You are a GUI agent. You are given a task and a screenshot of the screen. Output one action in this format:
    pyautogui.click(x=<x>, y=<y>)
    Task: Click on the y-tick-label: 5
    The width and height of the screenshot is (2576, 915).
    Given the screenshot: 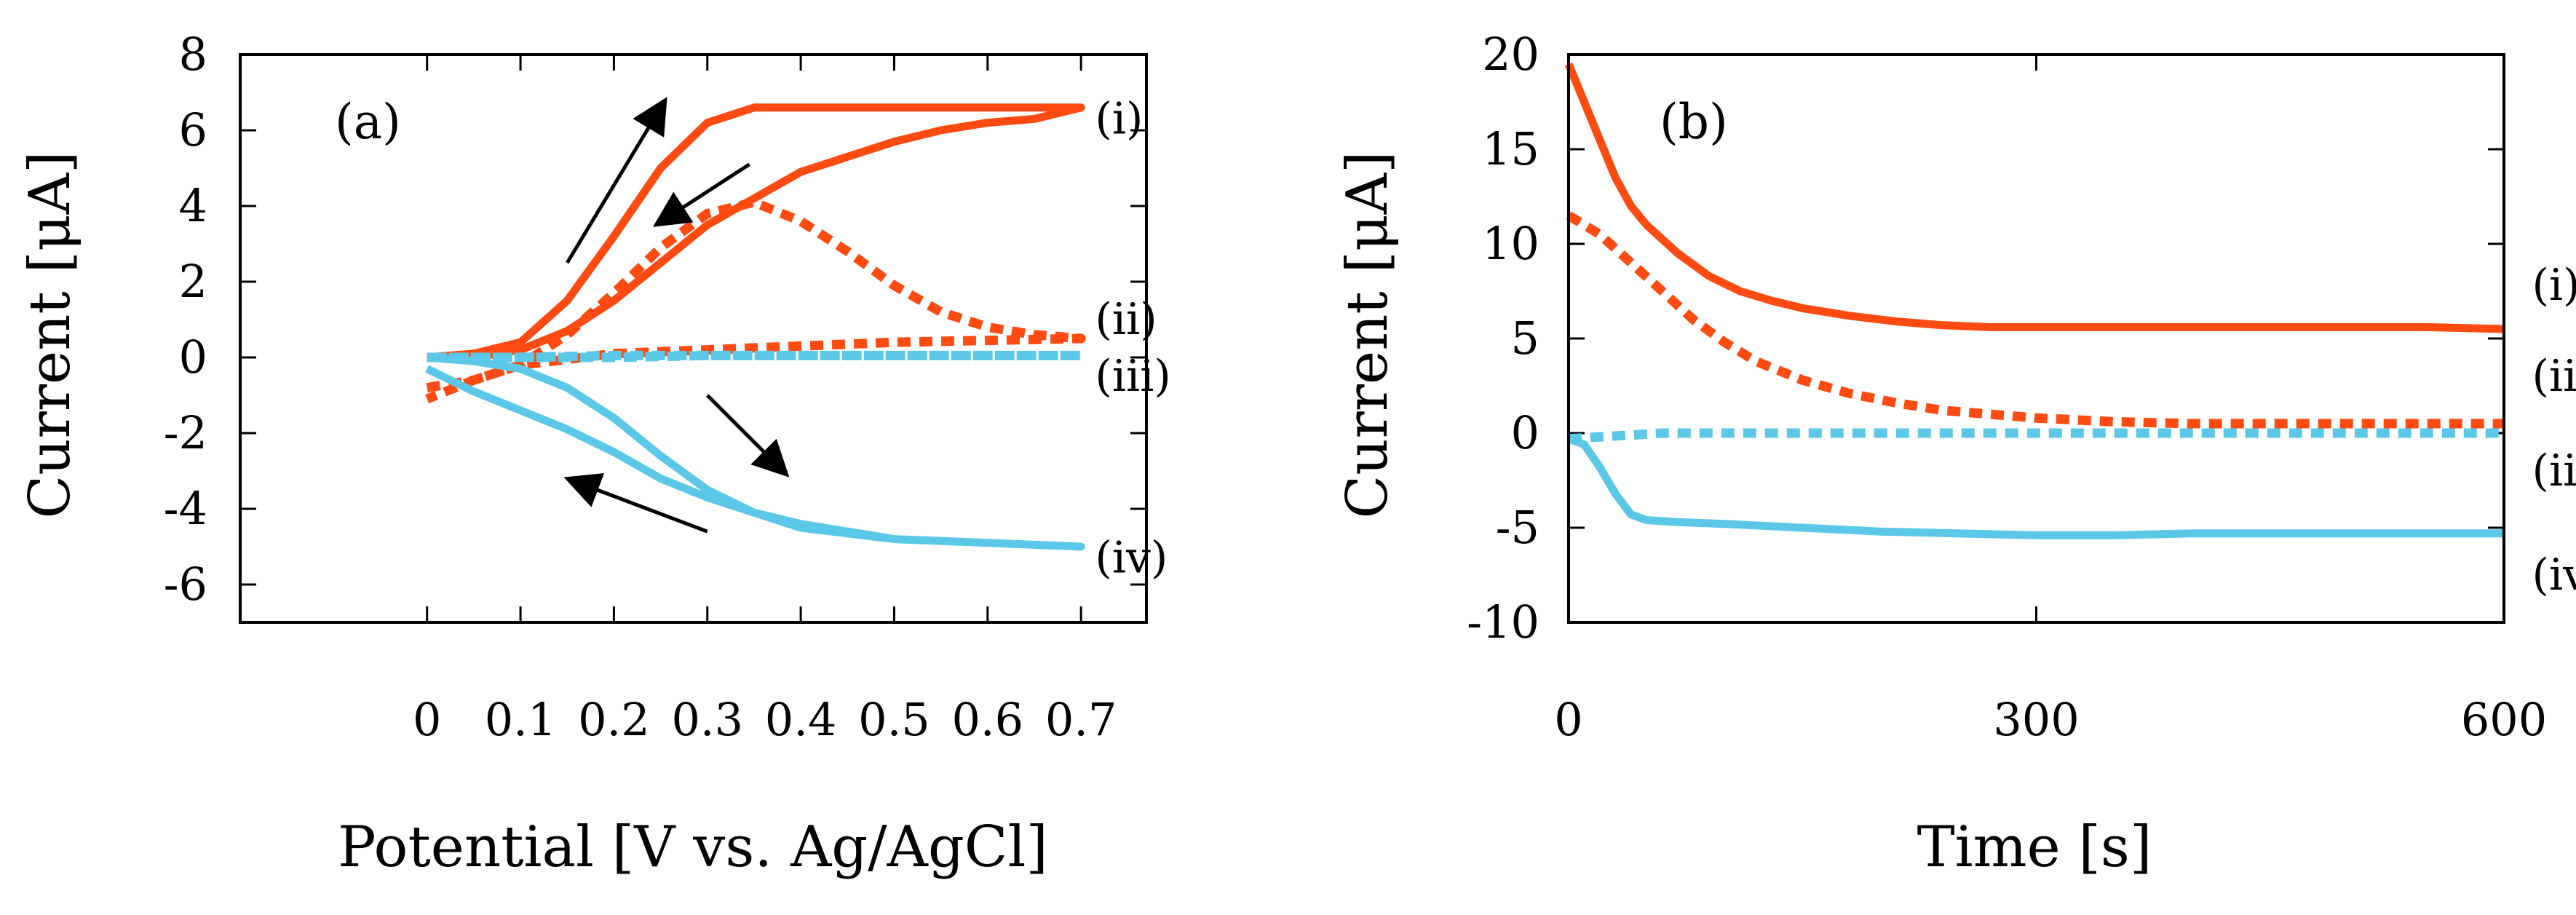 What is the action you would take?
    pyautogui.click(x=1525, y=338)
    